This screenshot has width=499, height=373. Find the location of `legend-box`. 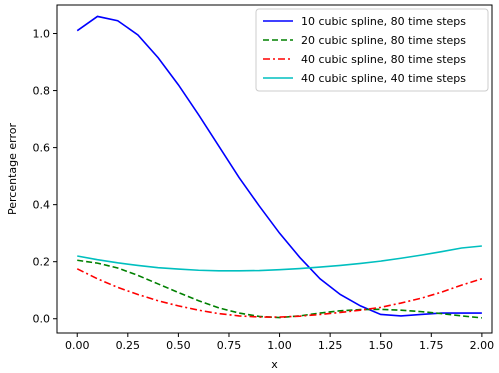

legend-box is located at coordinates (372, 50).